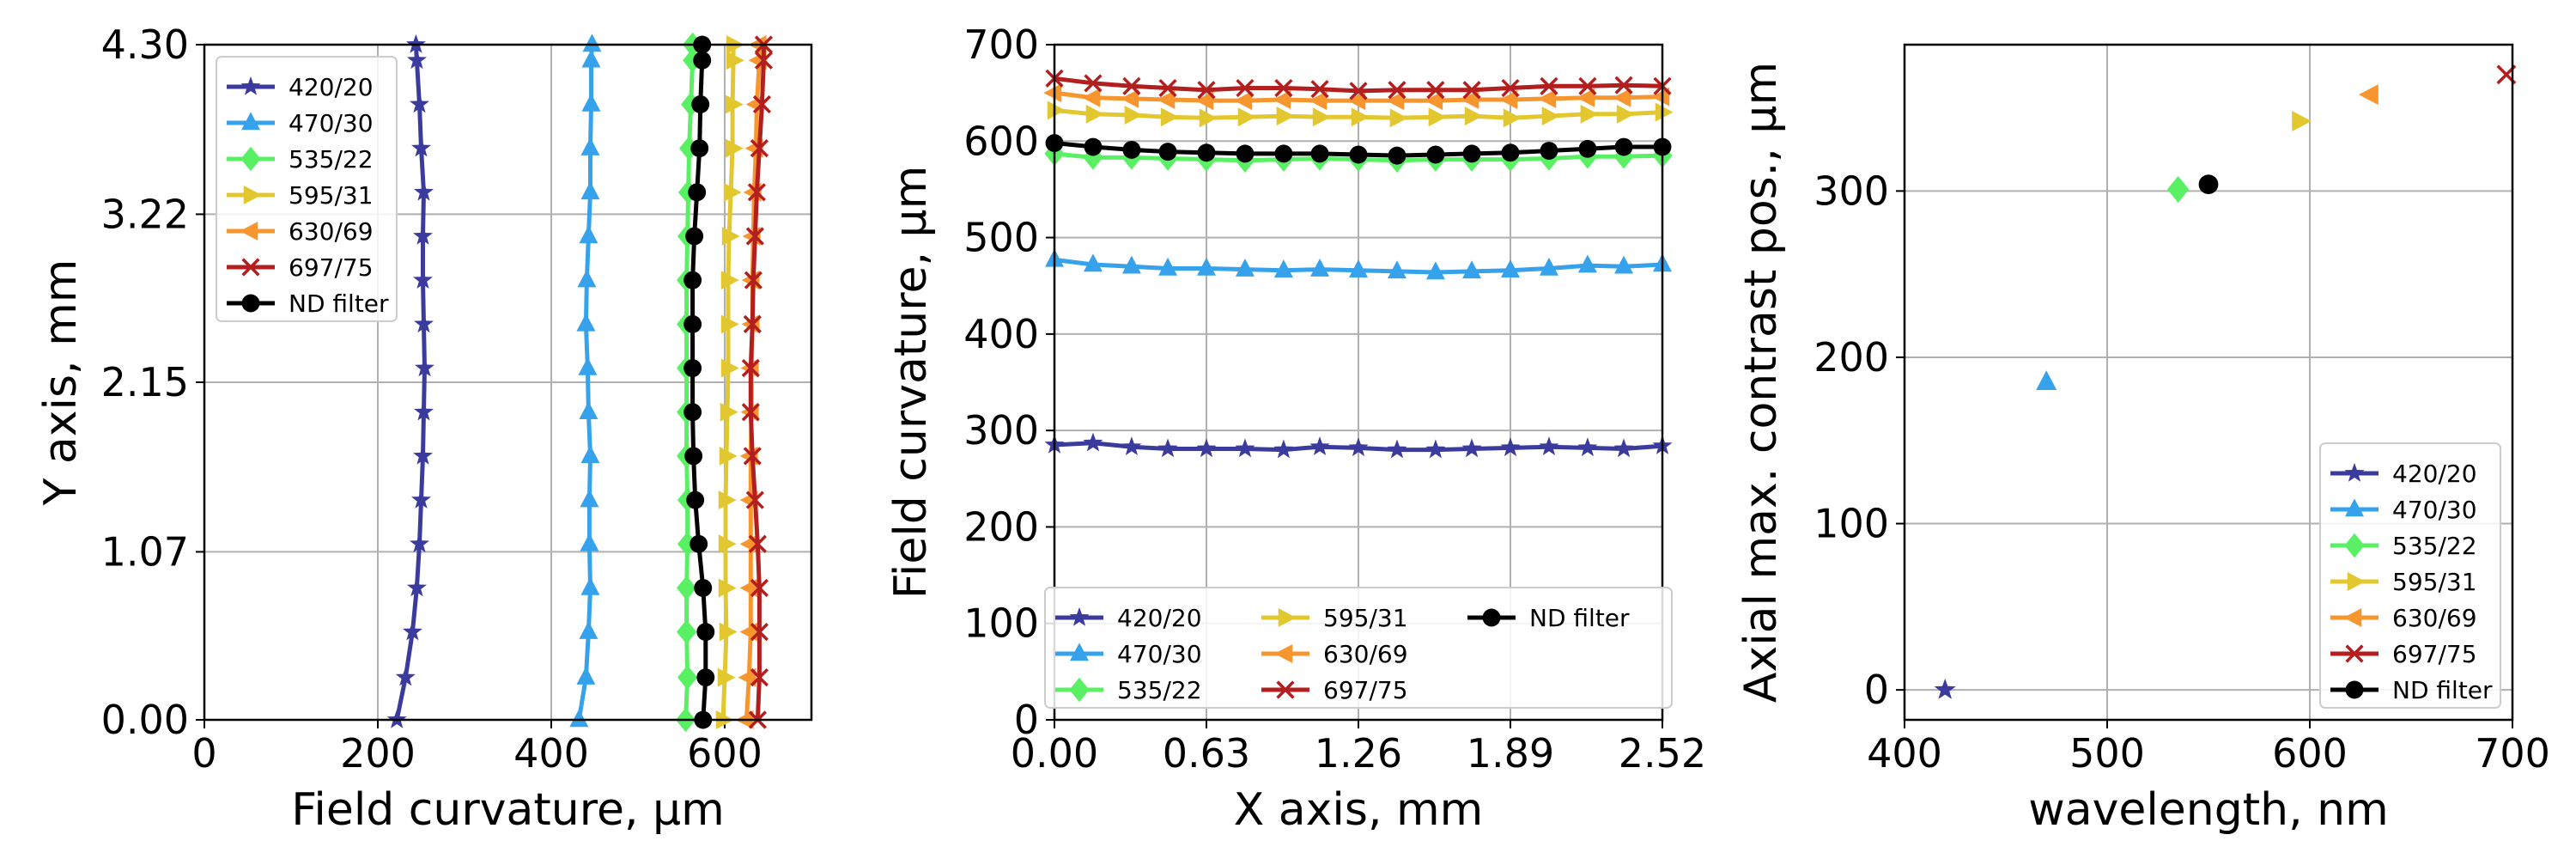 This screenshot has height=859, width=2576. I want to click on x-tick-label: 1.89, so click(1510, 753).